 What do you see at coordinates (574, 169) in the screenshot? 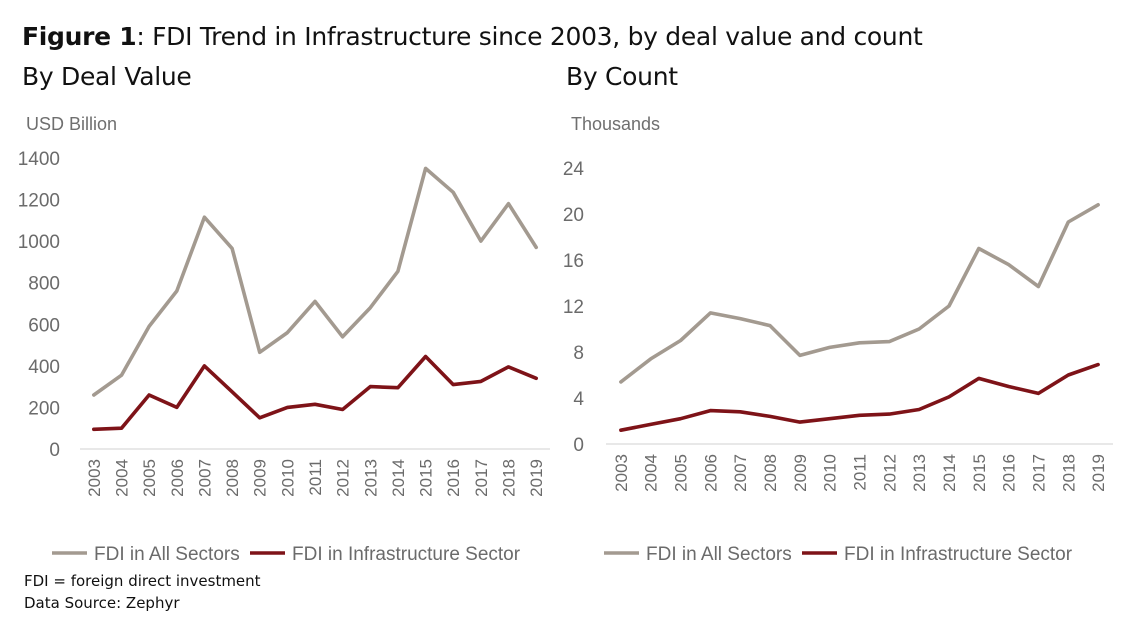
I see `count-y-tick-label: 24` at bounding box center [574, 169].